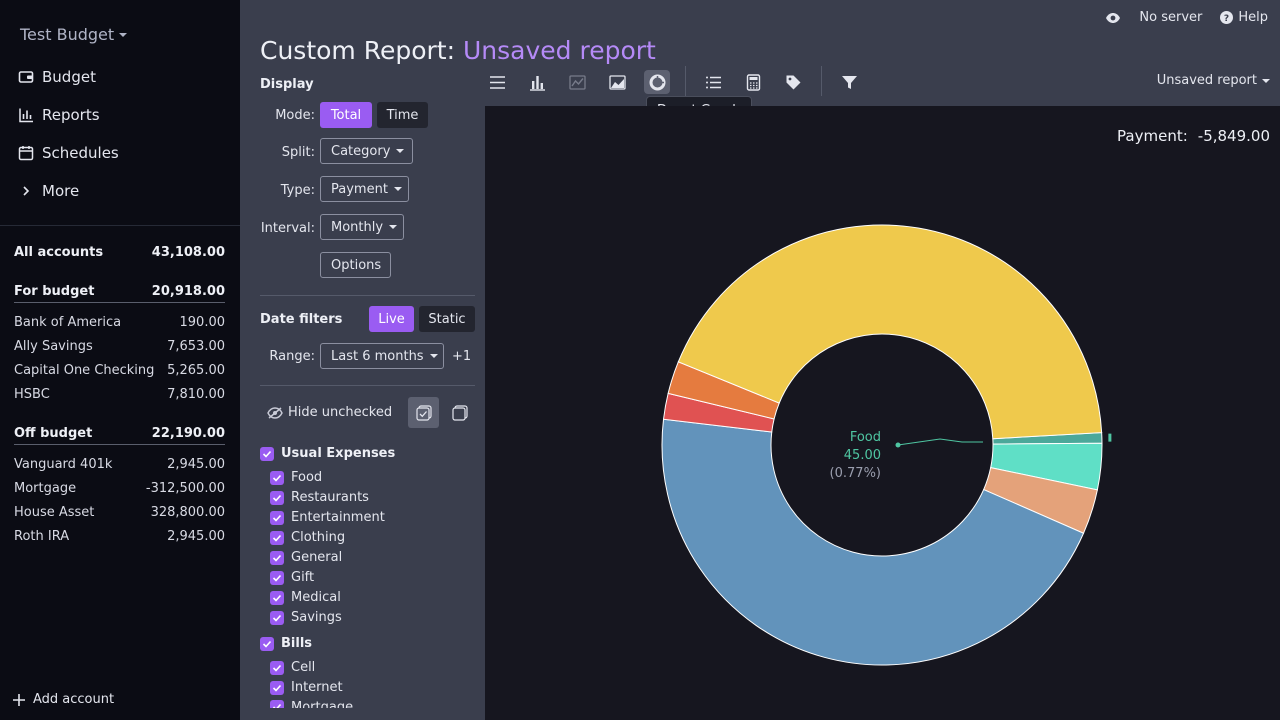 The width and height of the screenshot is (1280, 720). What do you see at coordinates (685, 81) in the screenshot?
I see `toolbar-divider` at bounding box center [685, 81].